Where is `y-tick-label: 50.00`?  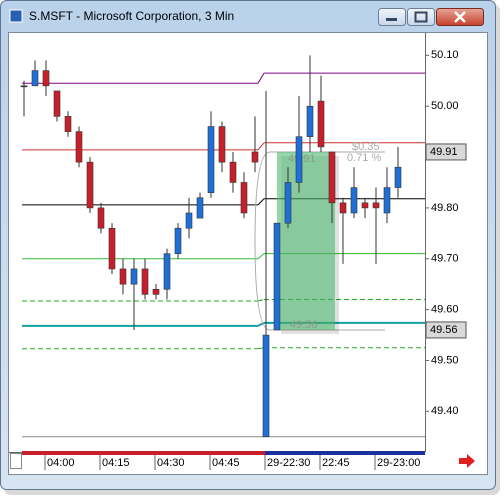 y-tick-label: 50.00 is located at coordinates (445, 106).